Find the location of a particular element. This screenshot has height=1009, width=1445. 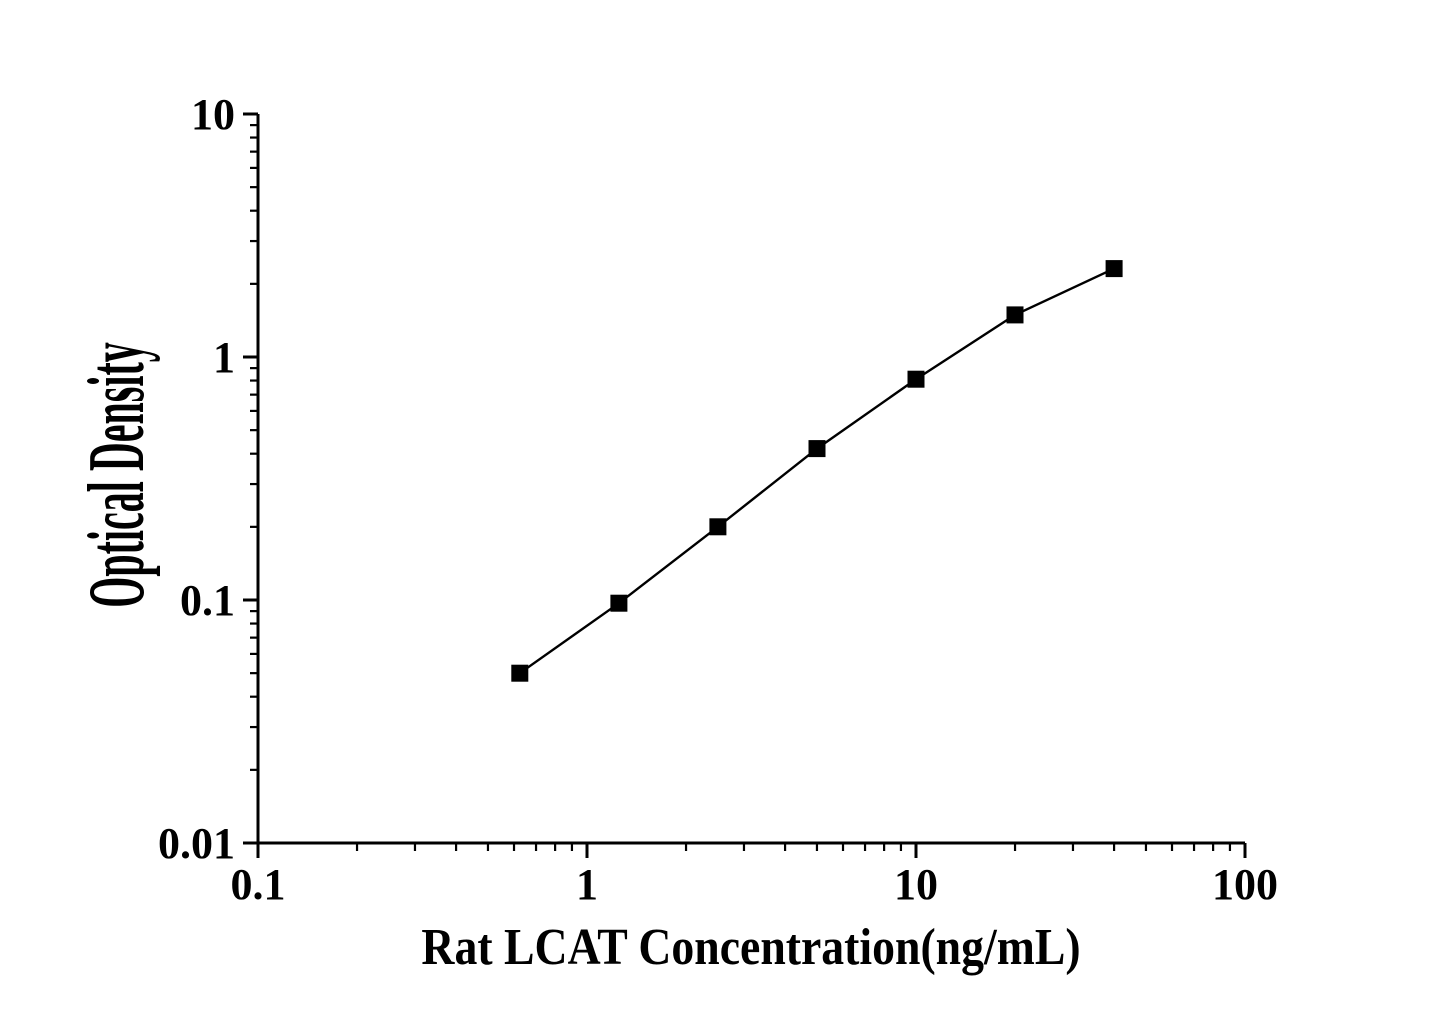

y-tick-label: 0.1 is located at coordinates (207, 600).